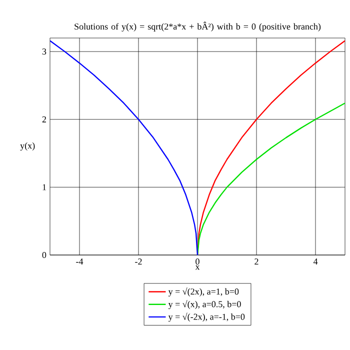 The height and width of the screenshot is (350, 350). I want to click on x-tick-label: -4, so click(80, 261).